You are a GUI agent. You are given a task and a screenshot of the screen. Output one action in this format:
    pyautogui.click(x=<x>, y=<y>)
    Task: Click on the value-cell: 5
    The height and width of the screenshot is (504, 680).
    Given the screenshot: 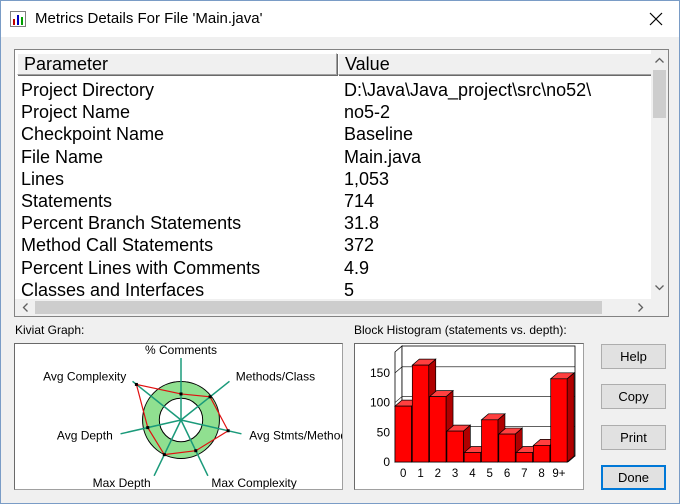 What is the action you would take?
    pyautogui.click(x=349, y=289)
    